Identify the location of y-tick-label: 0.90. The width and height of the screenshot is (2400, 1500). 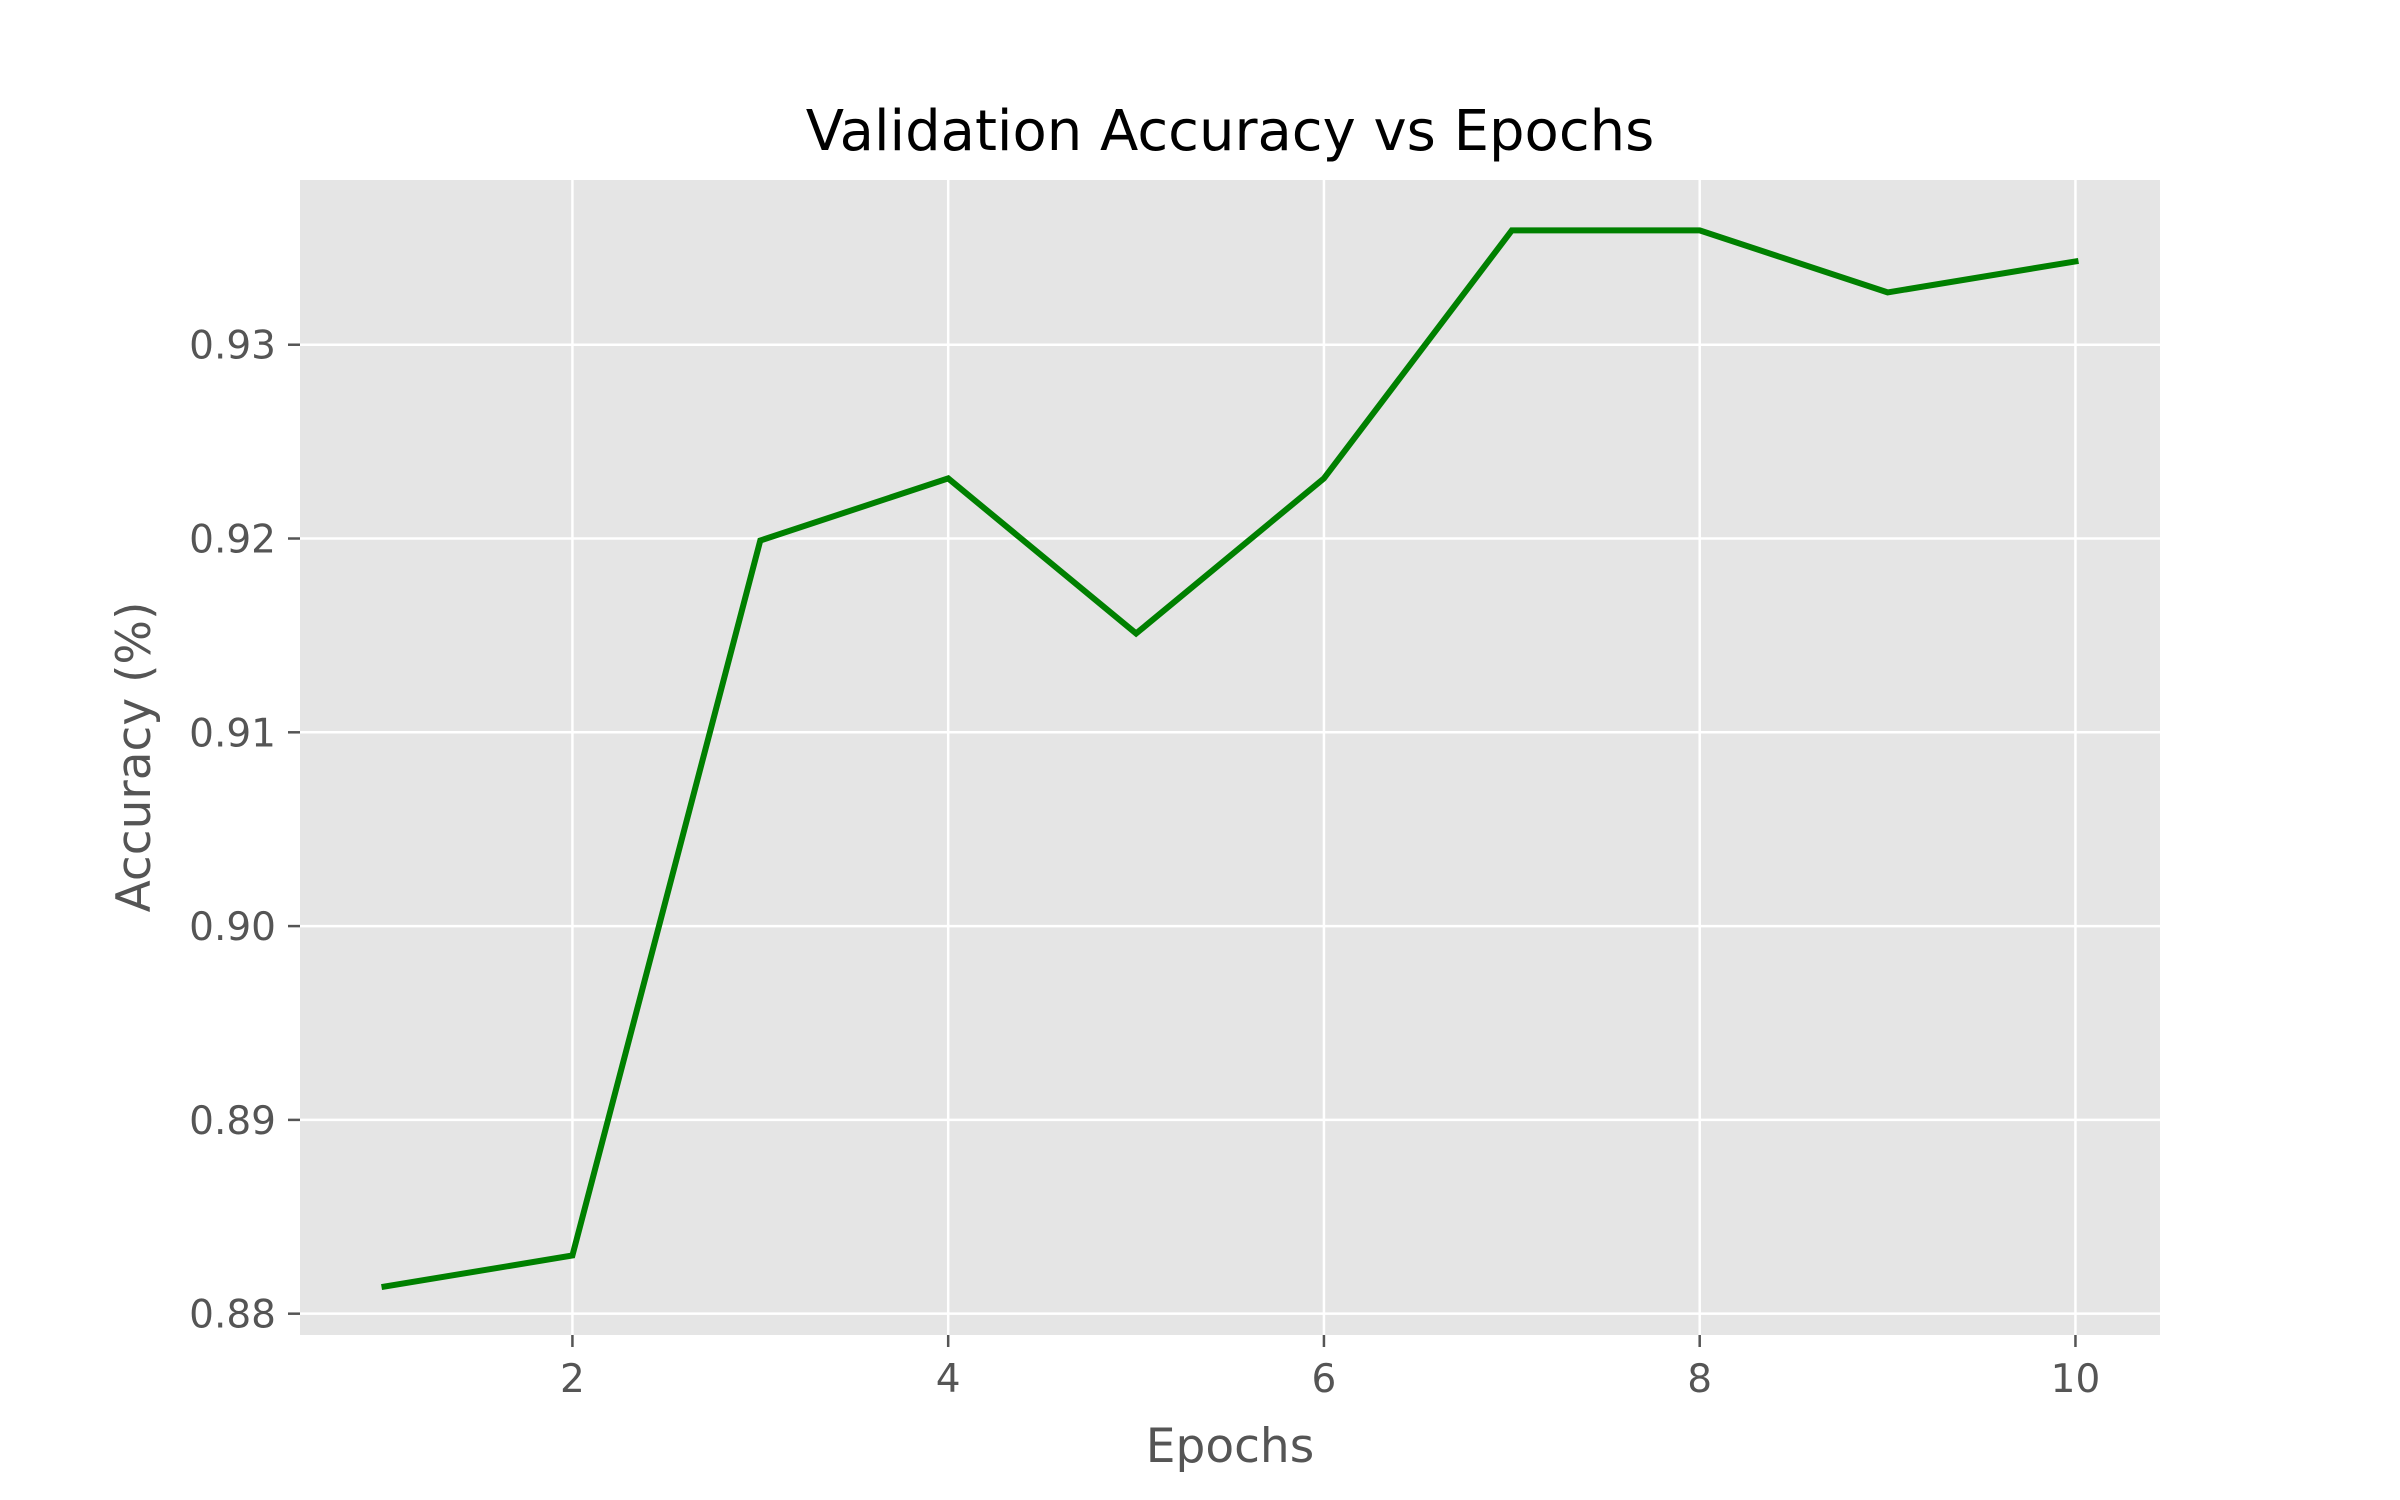
(232, 927).